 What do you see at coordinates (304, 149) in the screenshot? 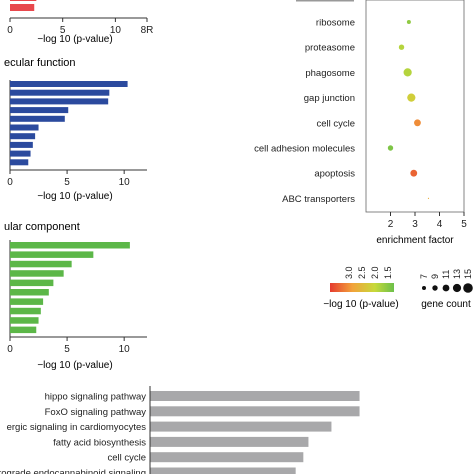
I see `kegg-term-label: cell adhesion molecules` at bounding box center [304, 149].